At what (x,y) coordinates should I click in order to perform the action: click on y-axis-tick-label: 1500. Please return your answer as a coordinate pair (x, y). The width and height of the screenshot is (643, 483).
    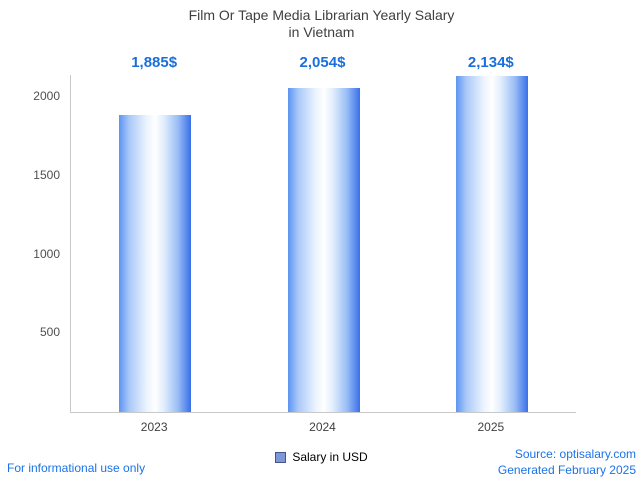
    Looking at the image, I should click on (46, 174).